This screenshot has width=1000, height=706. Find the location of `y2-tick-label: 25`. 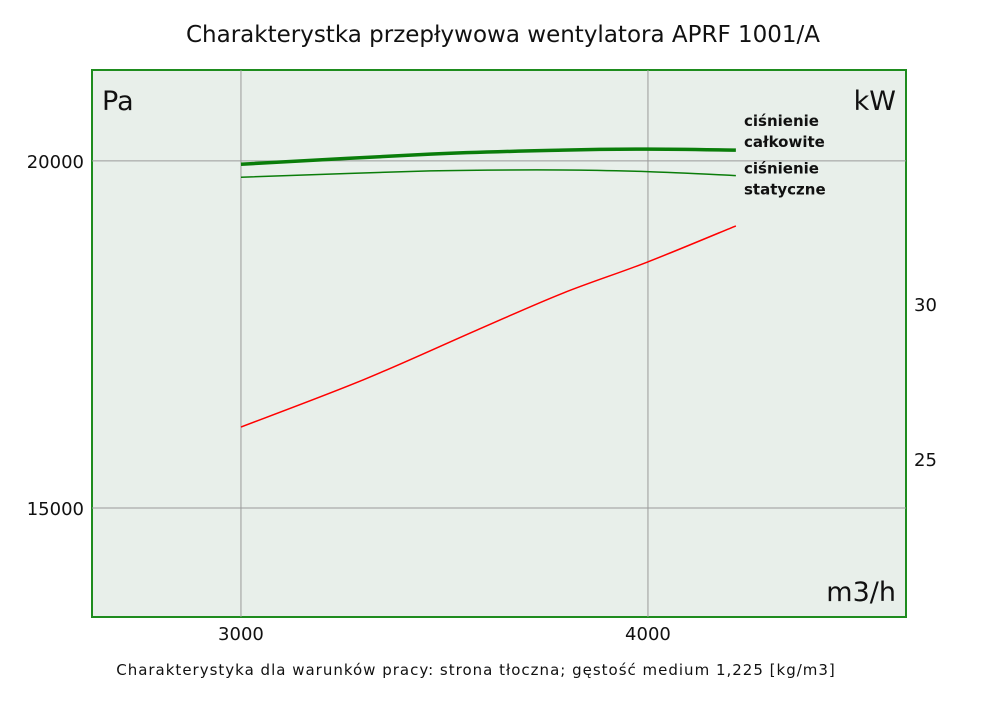

y2-tick-label: 25 is located at coordinates (925, 460).